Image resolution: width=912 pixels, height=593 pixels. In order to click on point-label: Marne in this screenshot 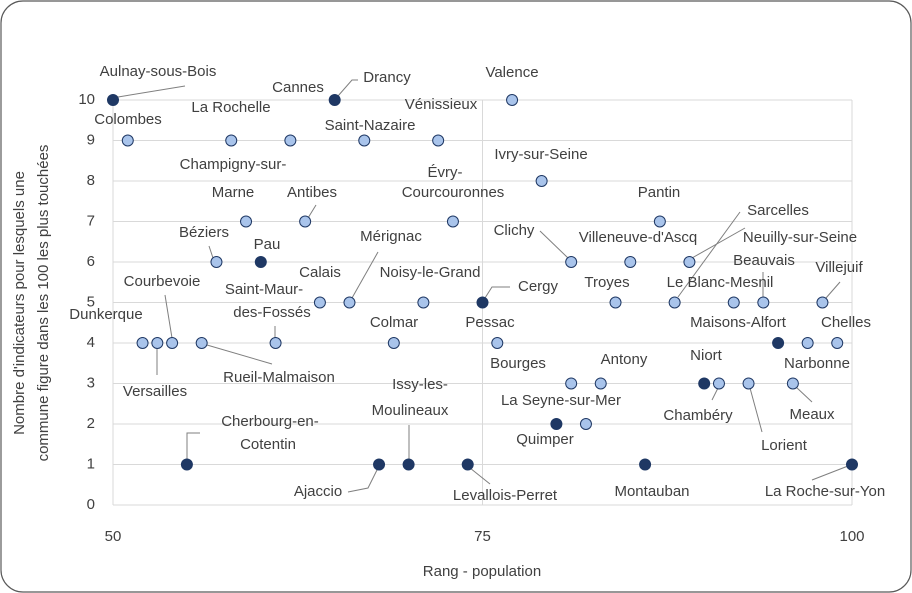, I will do `click(233, 192)`.